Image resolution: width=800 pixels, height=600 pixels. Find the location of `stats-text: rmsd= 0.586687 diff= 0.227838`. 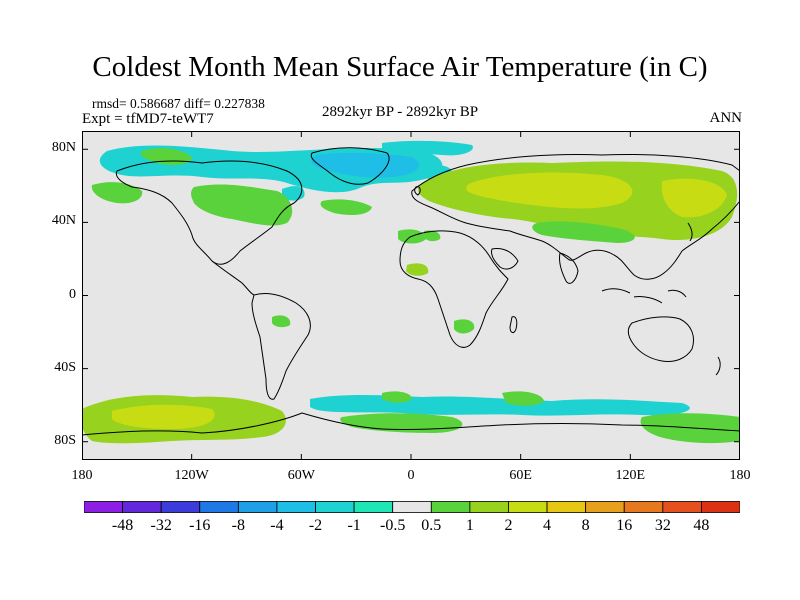

stats-text: rmsd= 0.586687 diff= 0.227838 is located at coordinates (178, 103).